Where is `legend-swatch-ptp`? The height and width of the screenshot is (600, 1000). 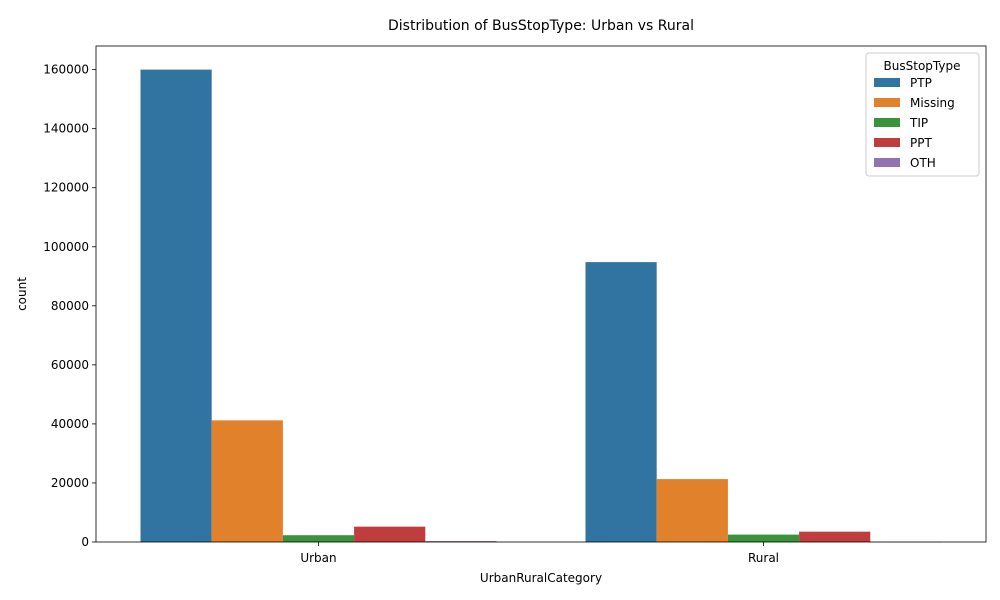 legend-swatch-ptp is located at coordinates (887, 82).